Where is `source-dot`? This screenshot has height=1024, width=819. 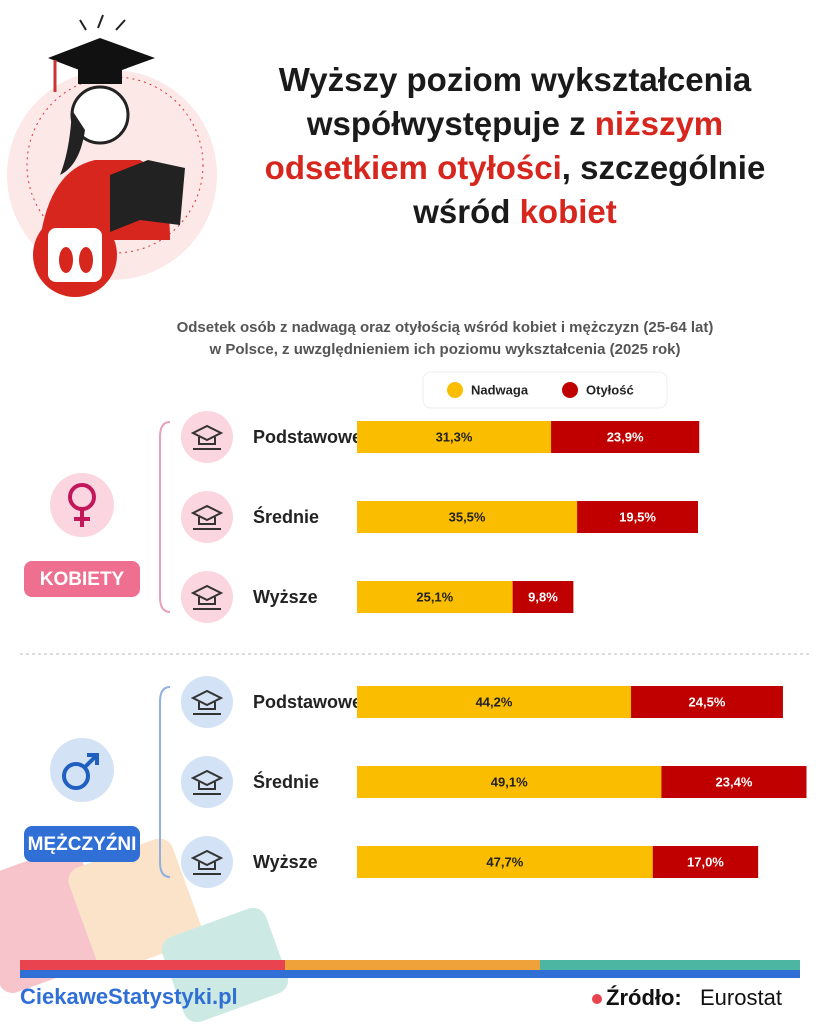
source-dot is located at coordinates (597, 999).